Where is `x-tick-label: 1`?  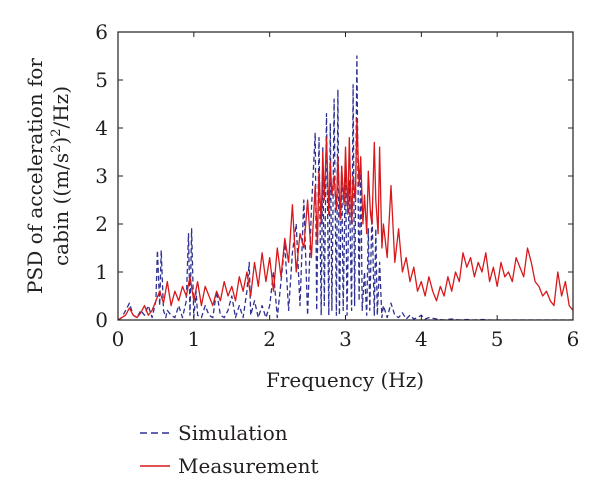
x-tick-label: 1 is located at coordinates (193, 339).